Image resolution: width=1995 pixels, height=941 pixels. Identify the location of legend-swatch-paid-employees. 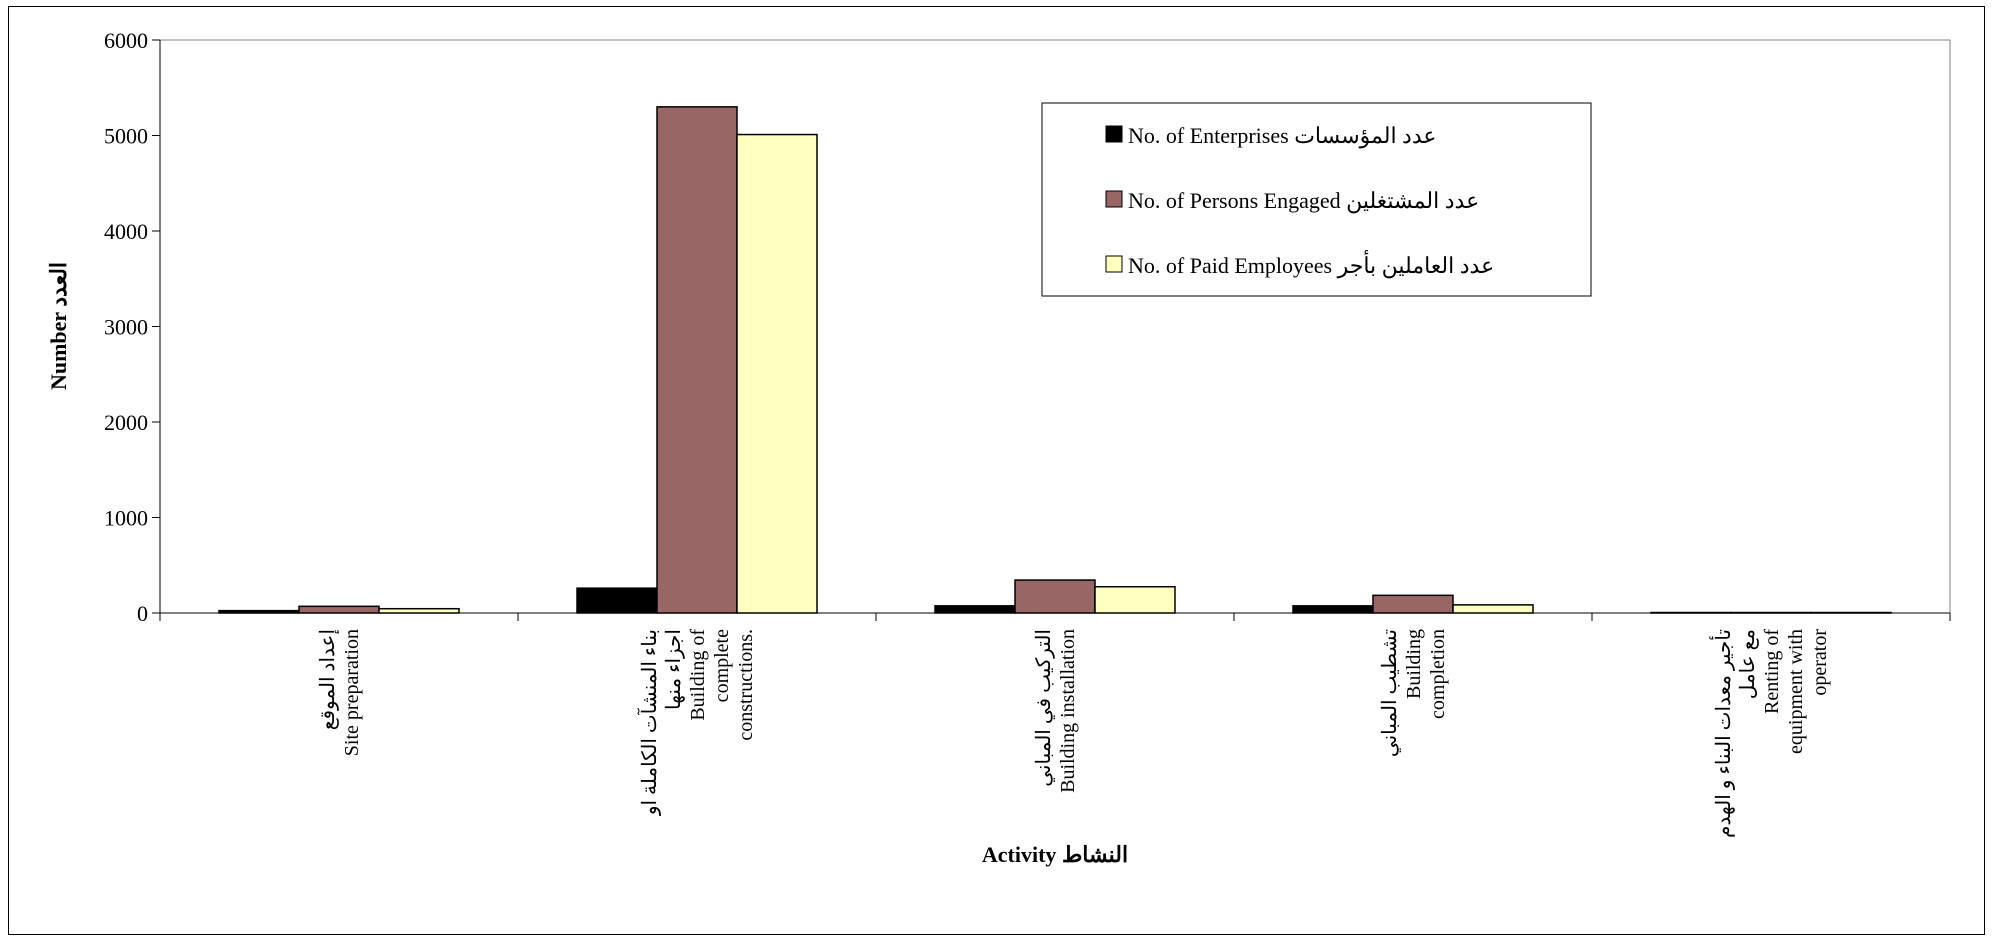
(1114, 264).